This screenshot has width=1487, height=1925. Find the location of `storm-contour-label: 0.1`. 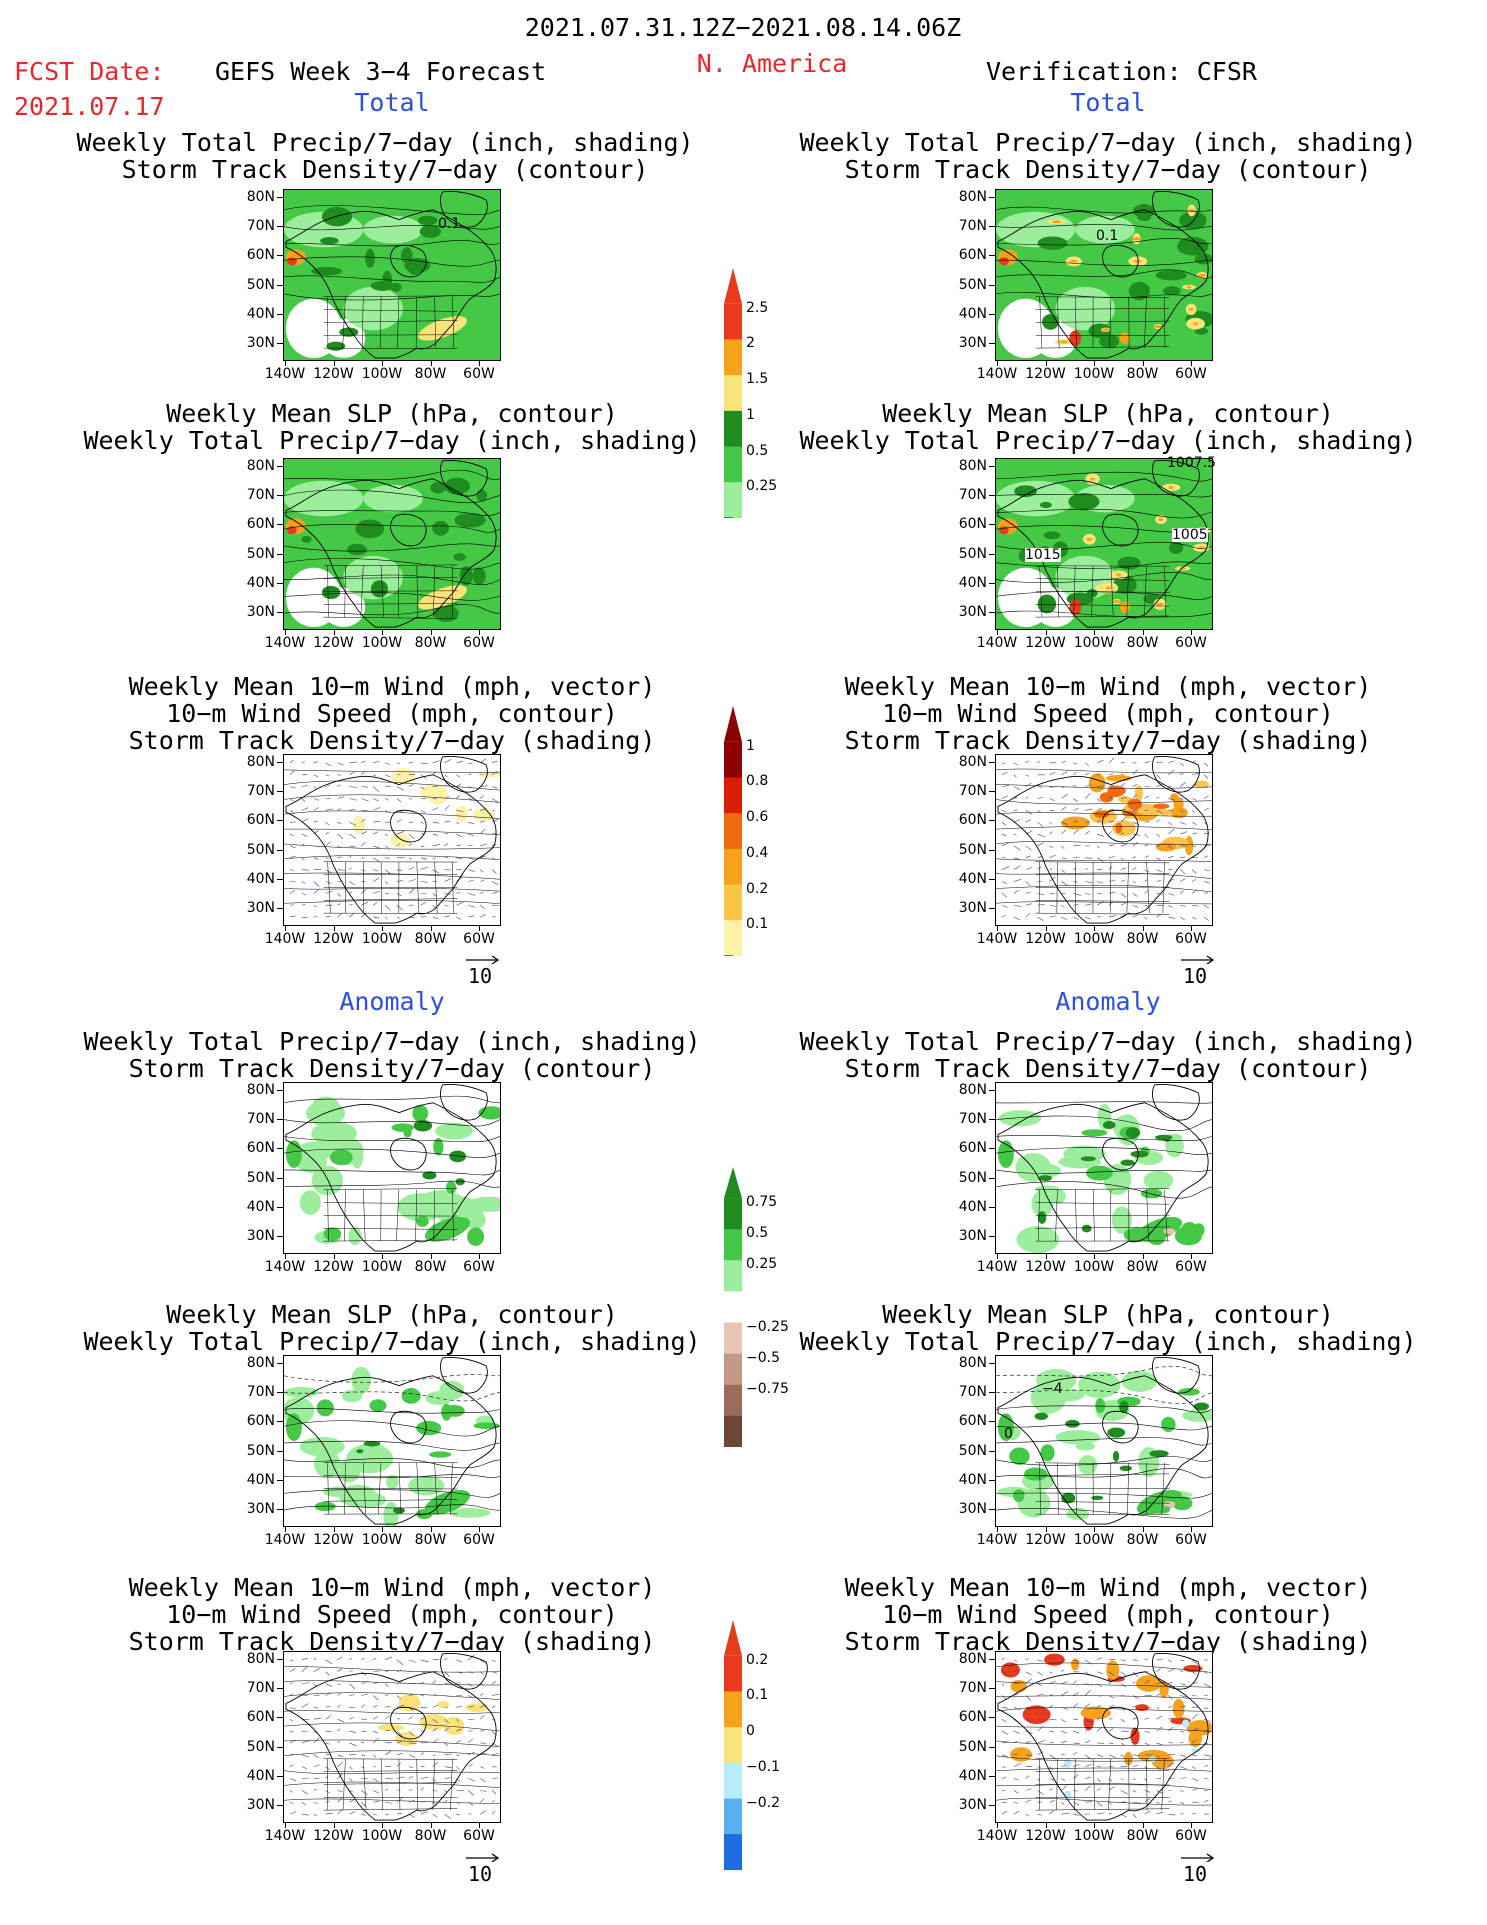

storm-contour-label: 0.1 is located at coordinates (1107, 236).